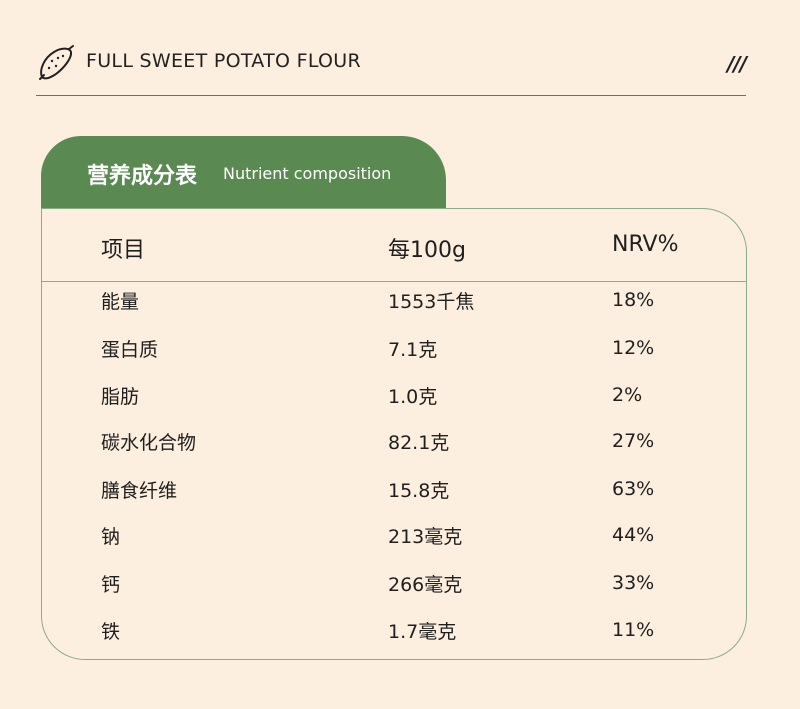 The height and width of the screenshot is (709, 800). What do you see at coordinates (56, 62) in the screenshot?
I see `sweet-potato-icon` at bounding box center [56, 62].